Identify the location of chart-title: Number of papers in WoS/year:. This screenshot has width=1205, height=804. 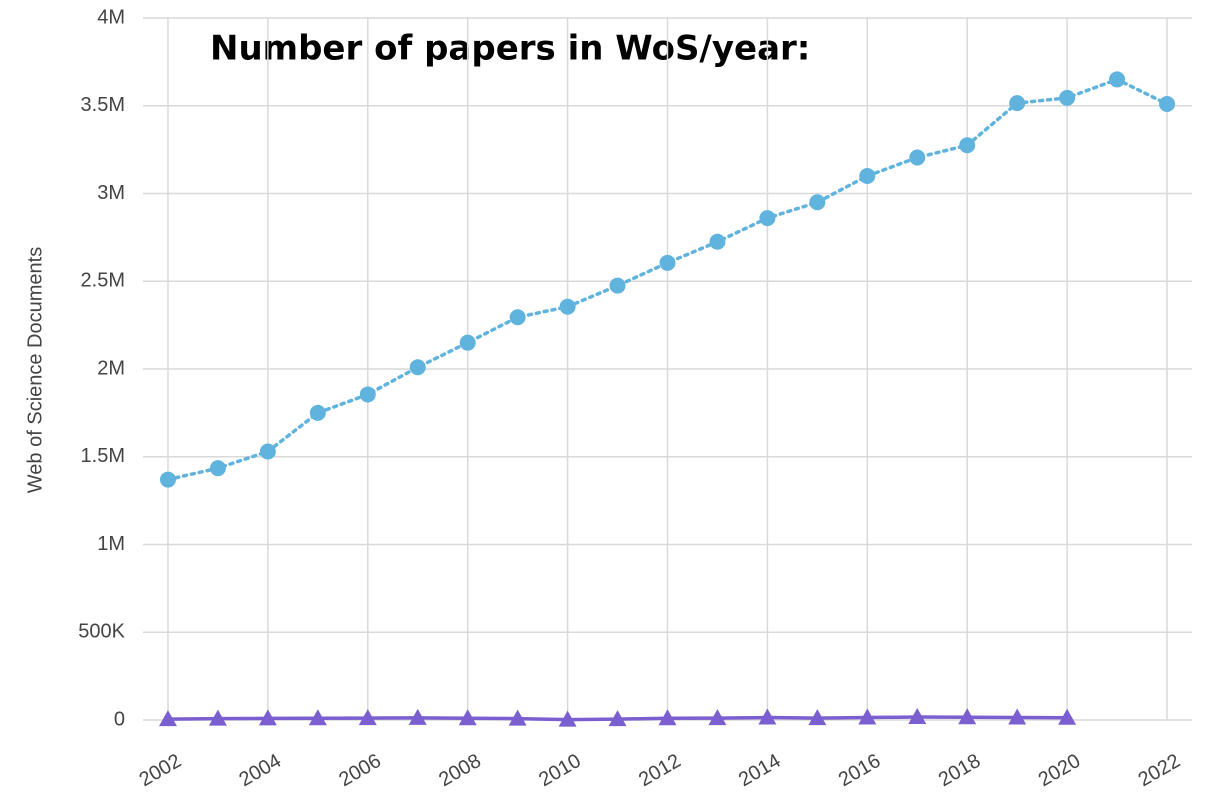
(510, 49).